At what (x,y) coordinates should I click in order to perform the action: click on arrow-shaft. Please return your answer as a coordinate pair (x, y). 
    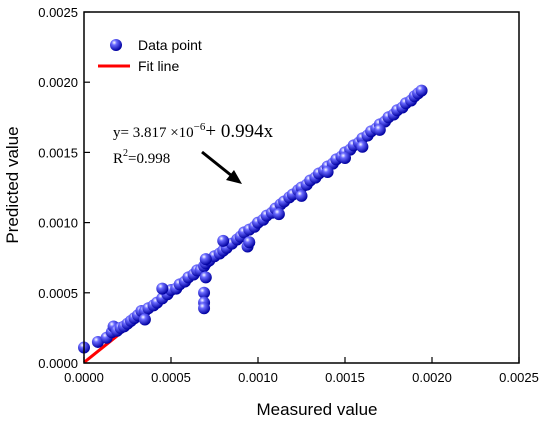
    Looking at the image, I should click on (217, 164).